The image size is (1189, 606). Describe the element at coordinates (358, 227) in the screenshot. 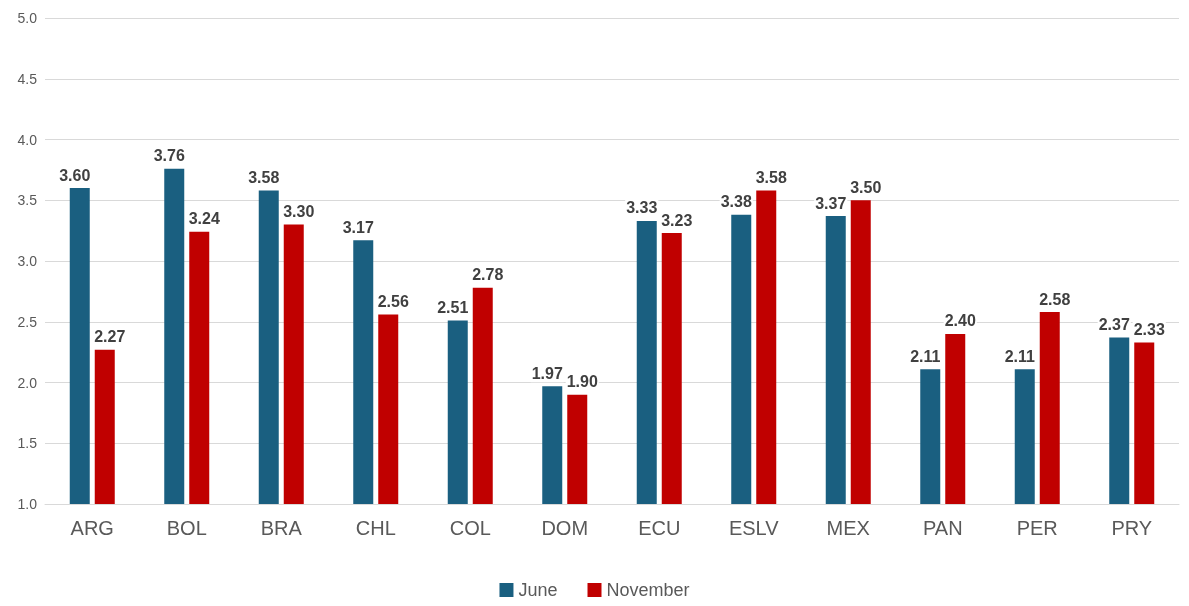

I see `data-label: 3.17` at that location.